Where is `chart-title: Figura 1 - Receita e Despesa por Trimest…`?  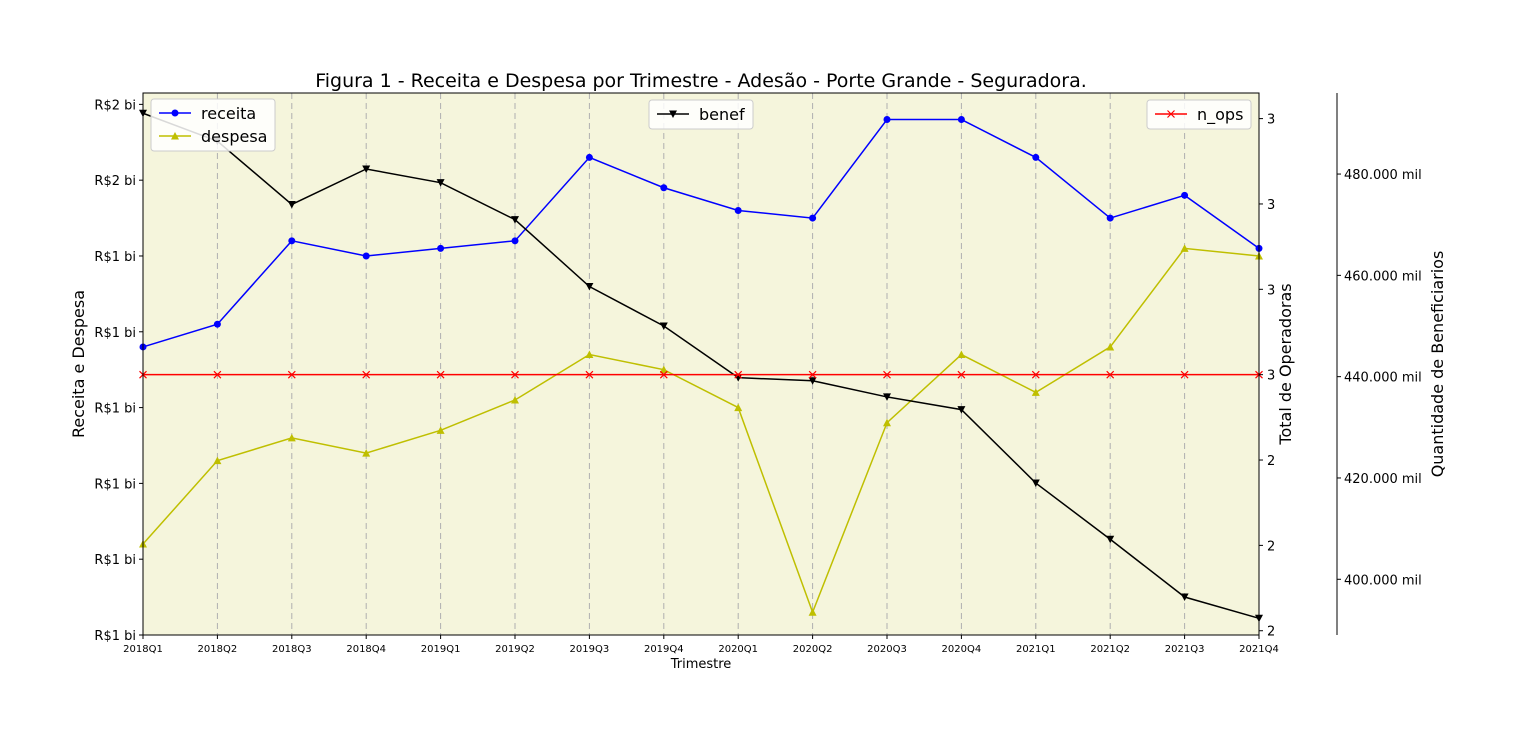
chart-title: Figura 1 - Receita e Despesa por Trimest… is located at coordinates (701, 81).